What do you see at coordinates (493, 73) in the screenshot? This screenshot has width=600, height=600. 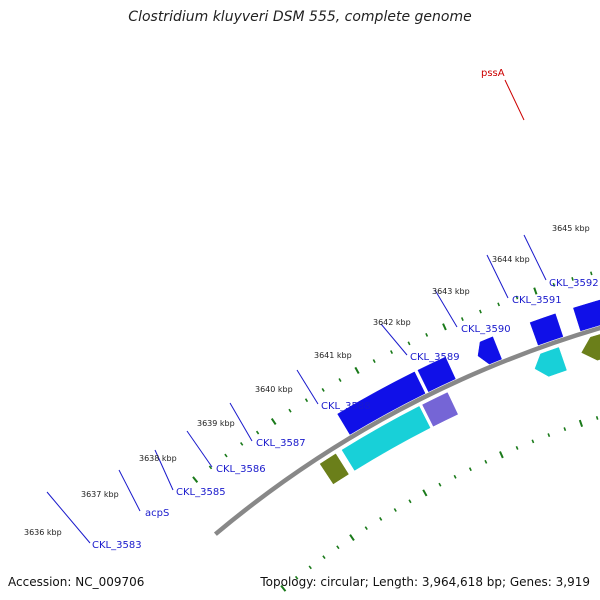 I see `gene-label: pssA` at bounding box center [493, 73].